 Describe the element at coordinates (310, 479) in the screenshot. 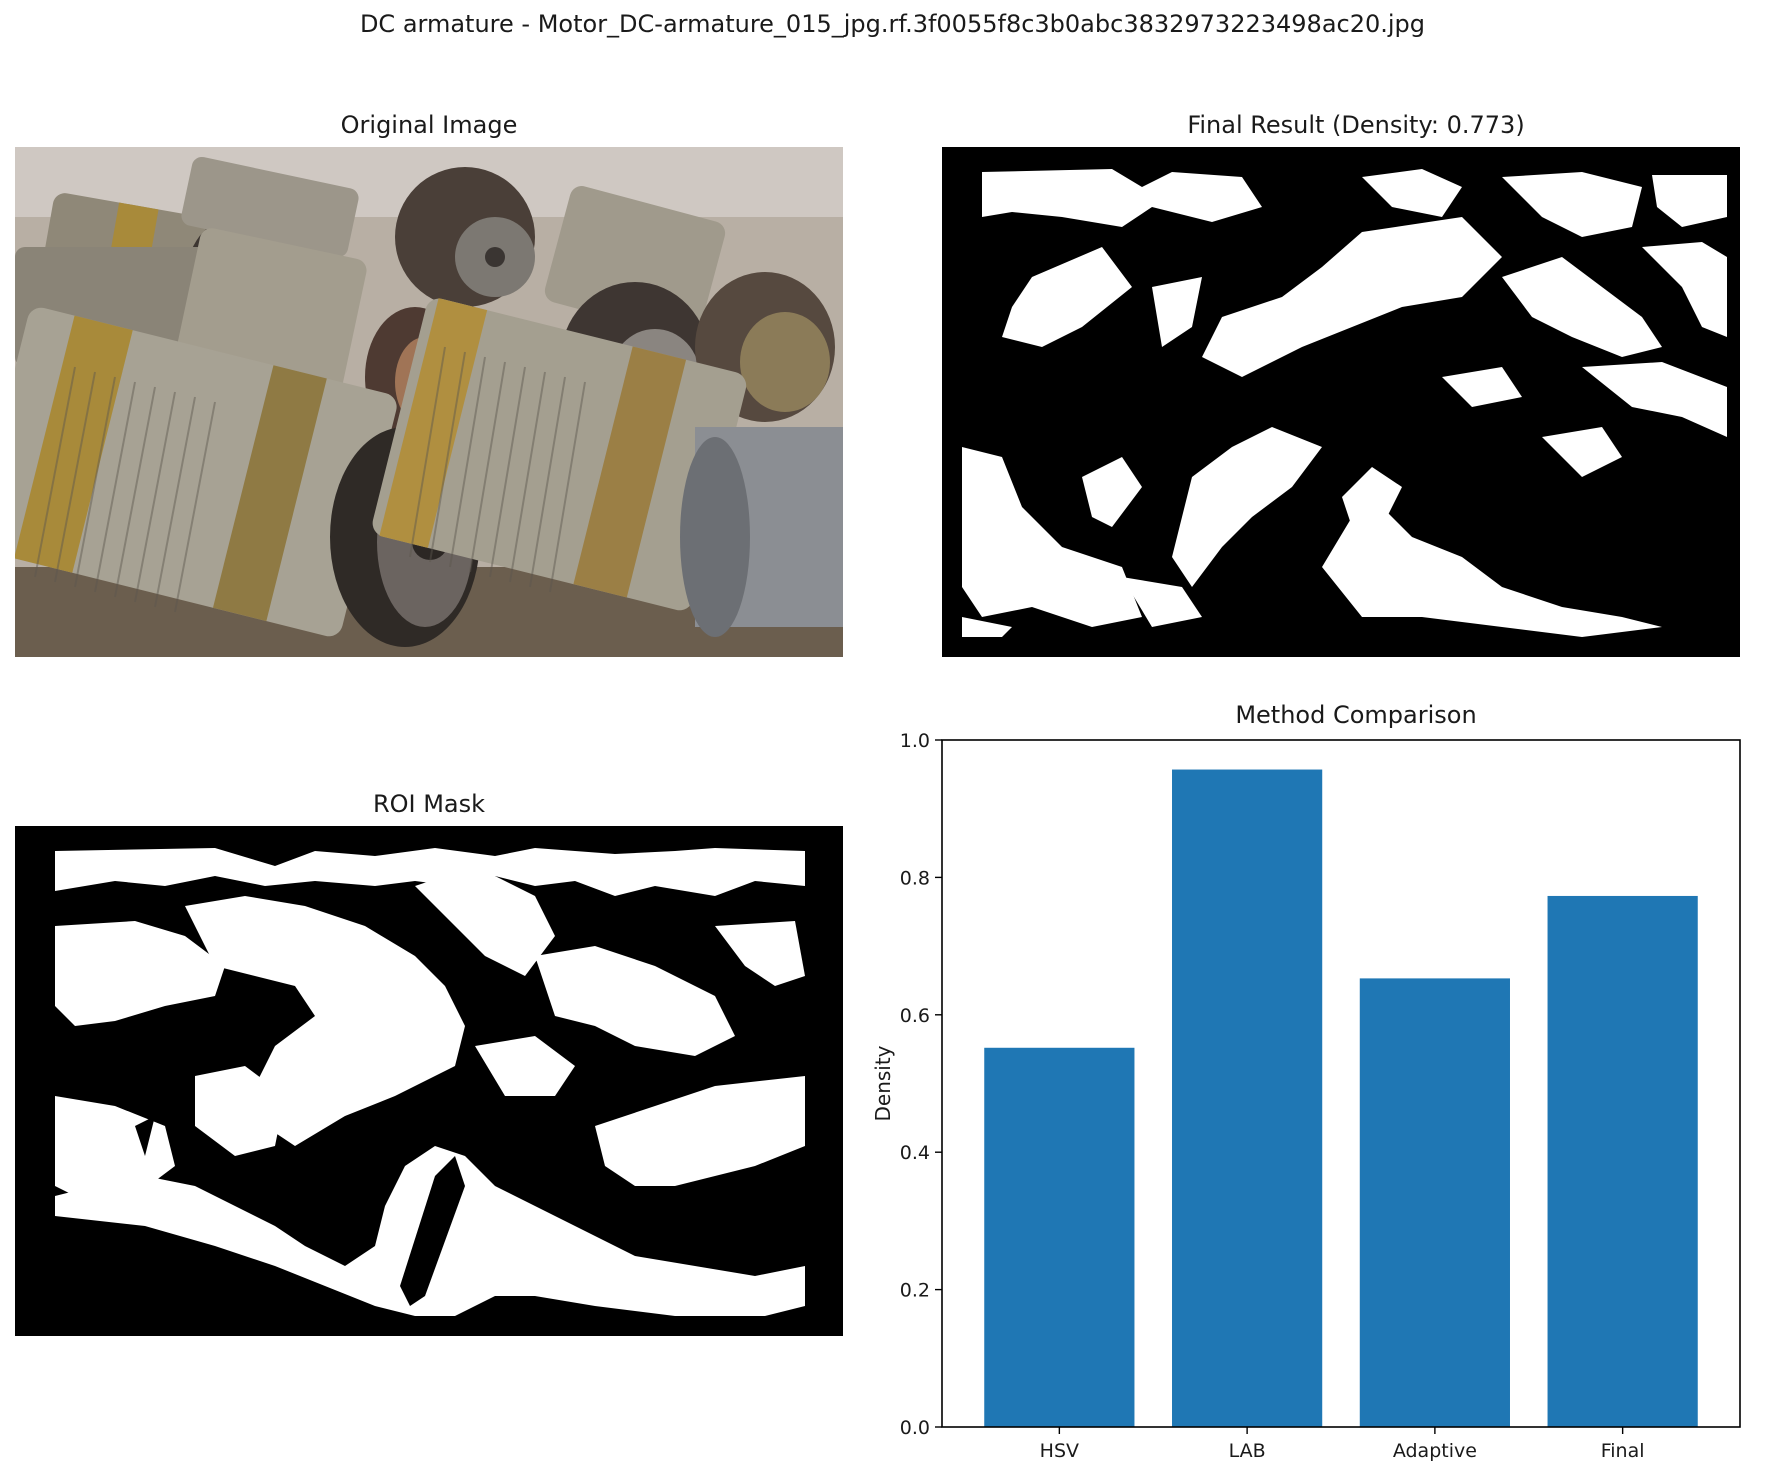

I see `armature-slot-texture` at that location.